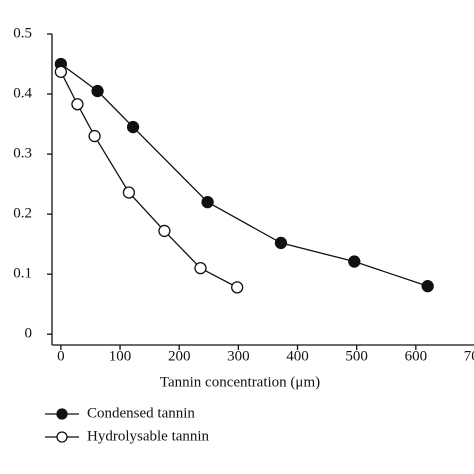 This screenshot has width=474, height=474. What do you see at coordinates (179, 356) in the screenshot?
I see `x-tick-label: 200` at bounding box center [179, 356].